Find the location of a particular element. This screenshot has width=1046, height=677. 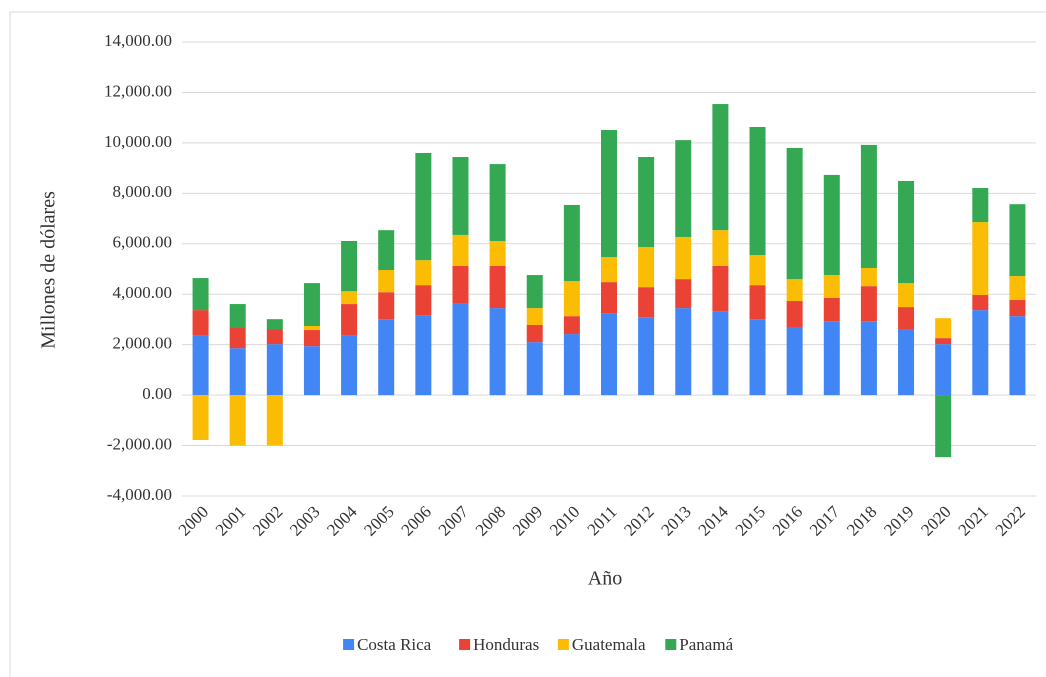

x-tick-label: 2005 is located at coordinates (378, 520).